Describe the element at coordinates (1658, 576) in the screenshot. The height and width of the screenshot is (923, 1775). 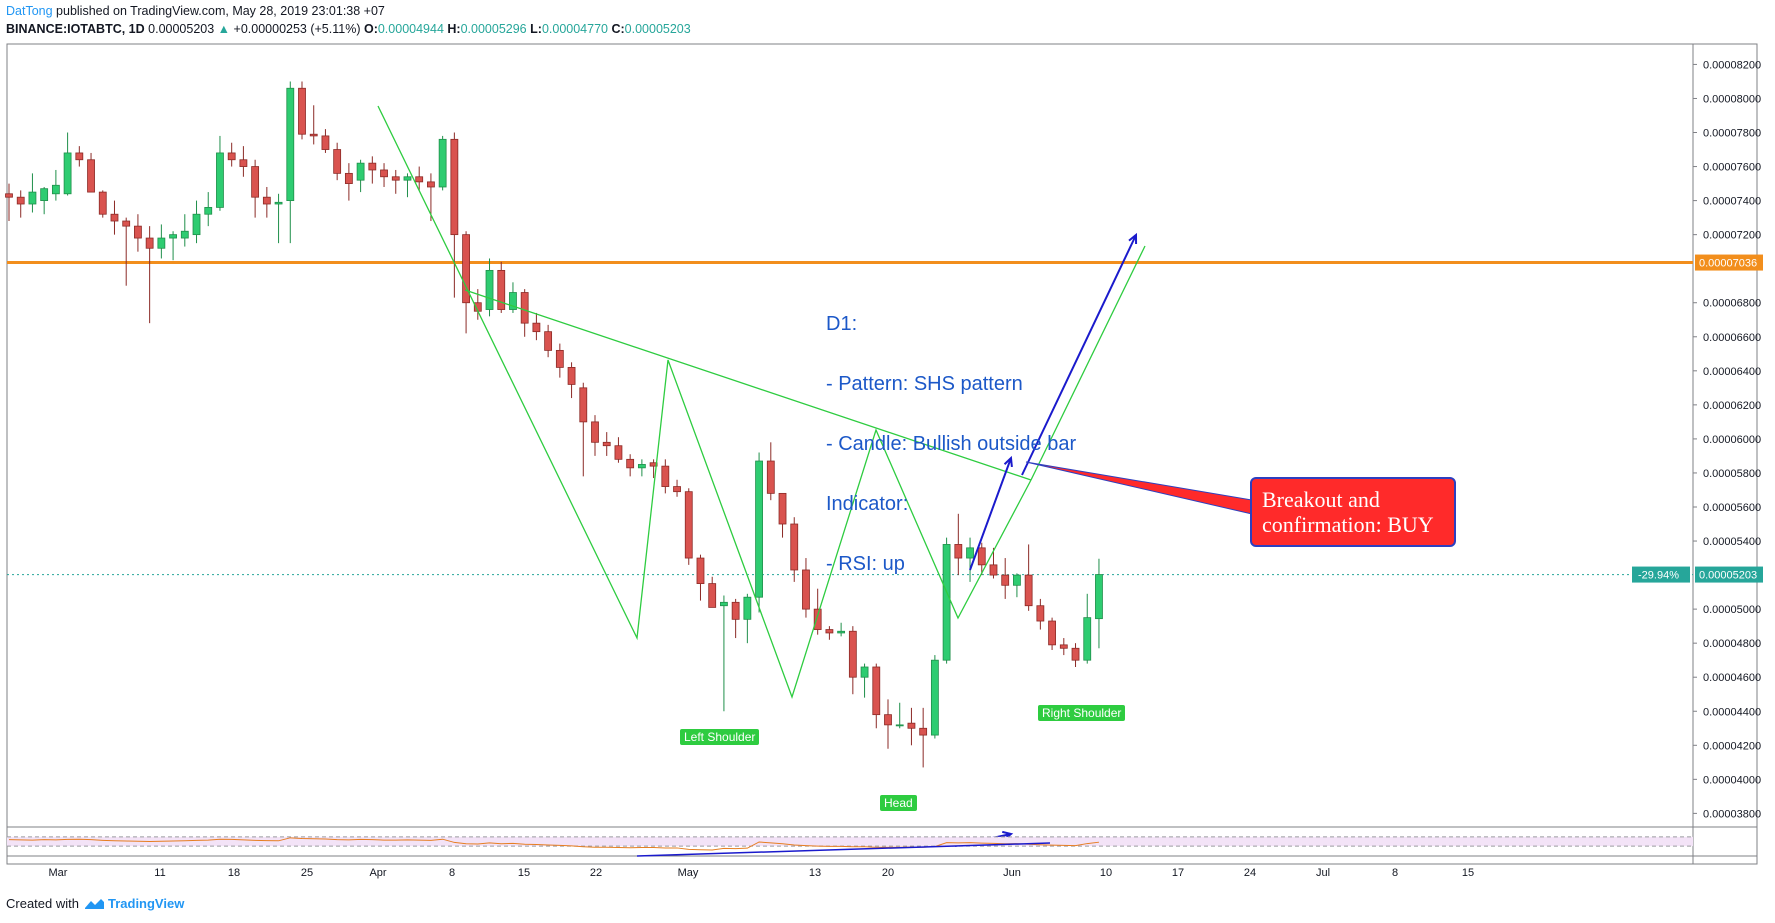
I see `pct-label: -29.94%` at that location.